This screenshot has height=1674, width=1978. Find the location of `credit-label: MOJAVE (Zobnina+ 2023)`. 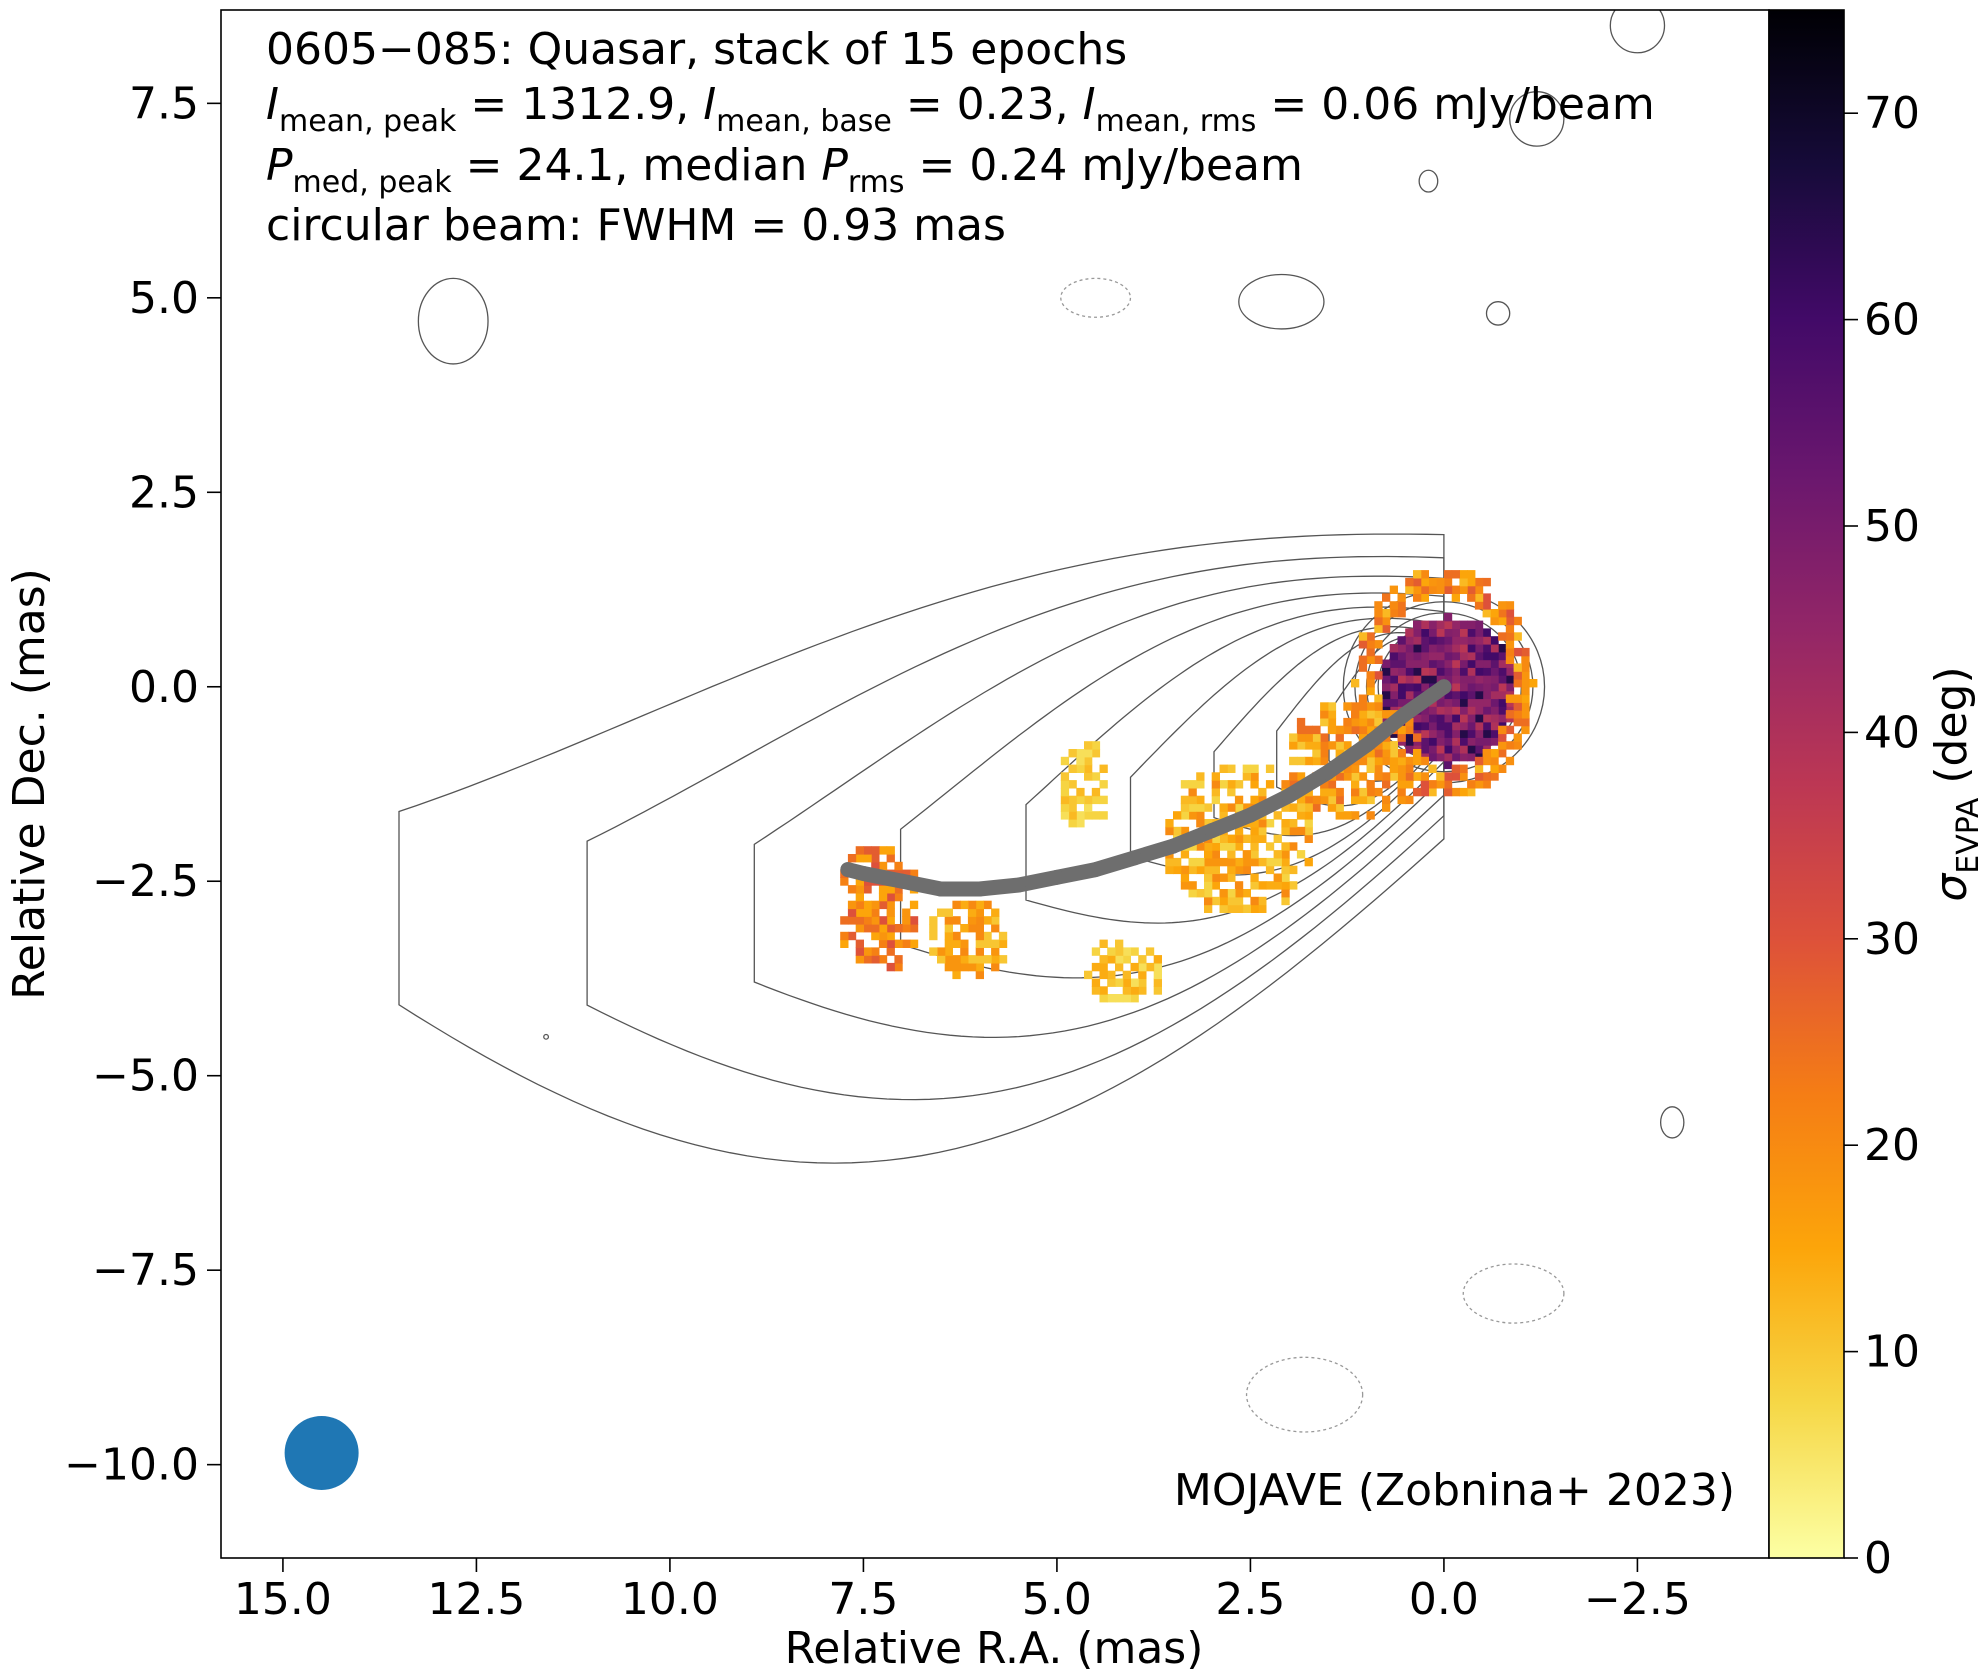

credit-label: MOJAVE (Zobnina+ 2023) is located at coordinates (1454, 1490).